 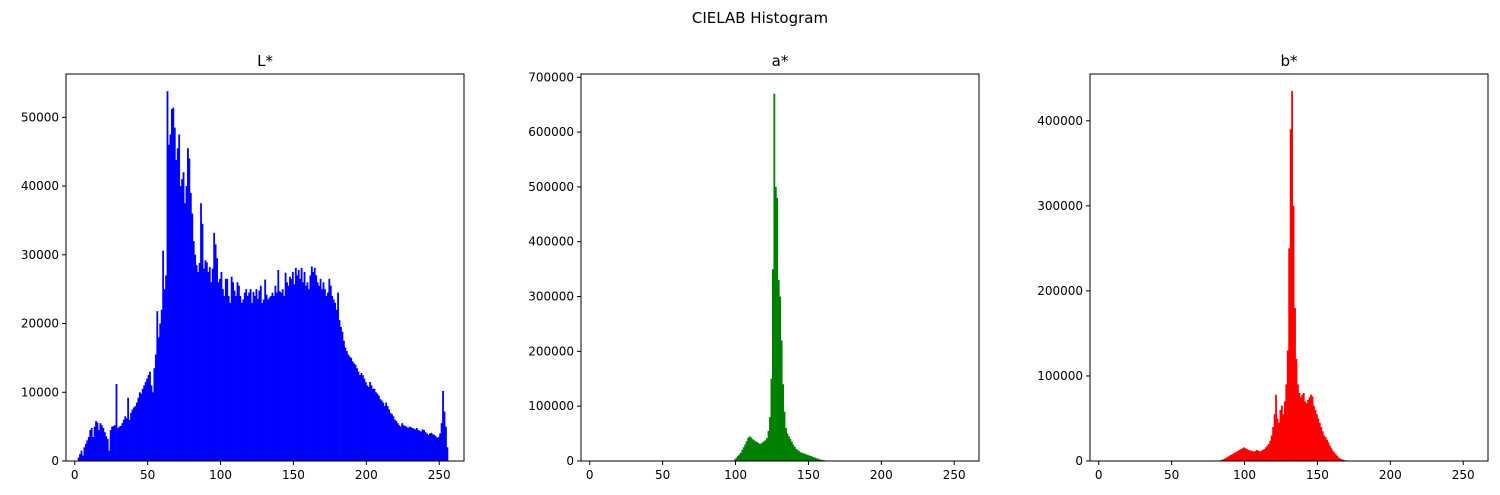 What do you see at coordinates (551, 297) in the screenshot?
I see `a-star-y-tick-label: 300000` at bounding box center [551, 297].